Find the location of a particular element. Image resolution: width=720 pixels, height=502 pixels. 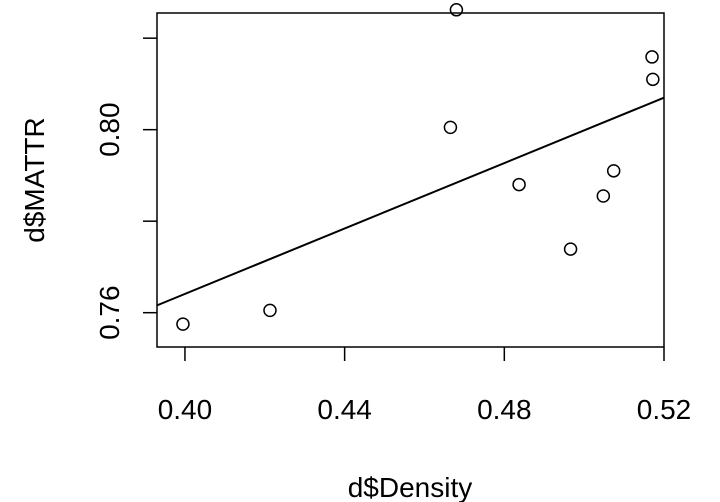

x-axis: 0.40 0.44 0.48 0.52 is located at coordinates (425, 386).